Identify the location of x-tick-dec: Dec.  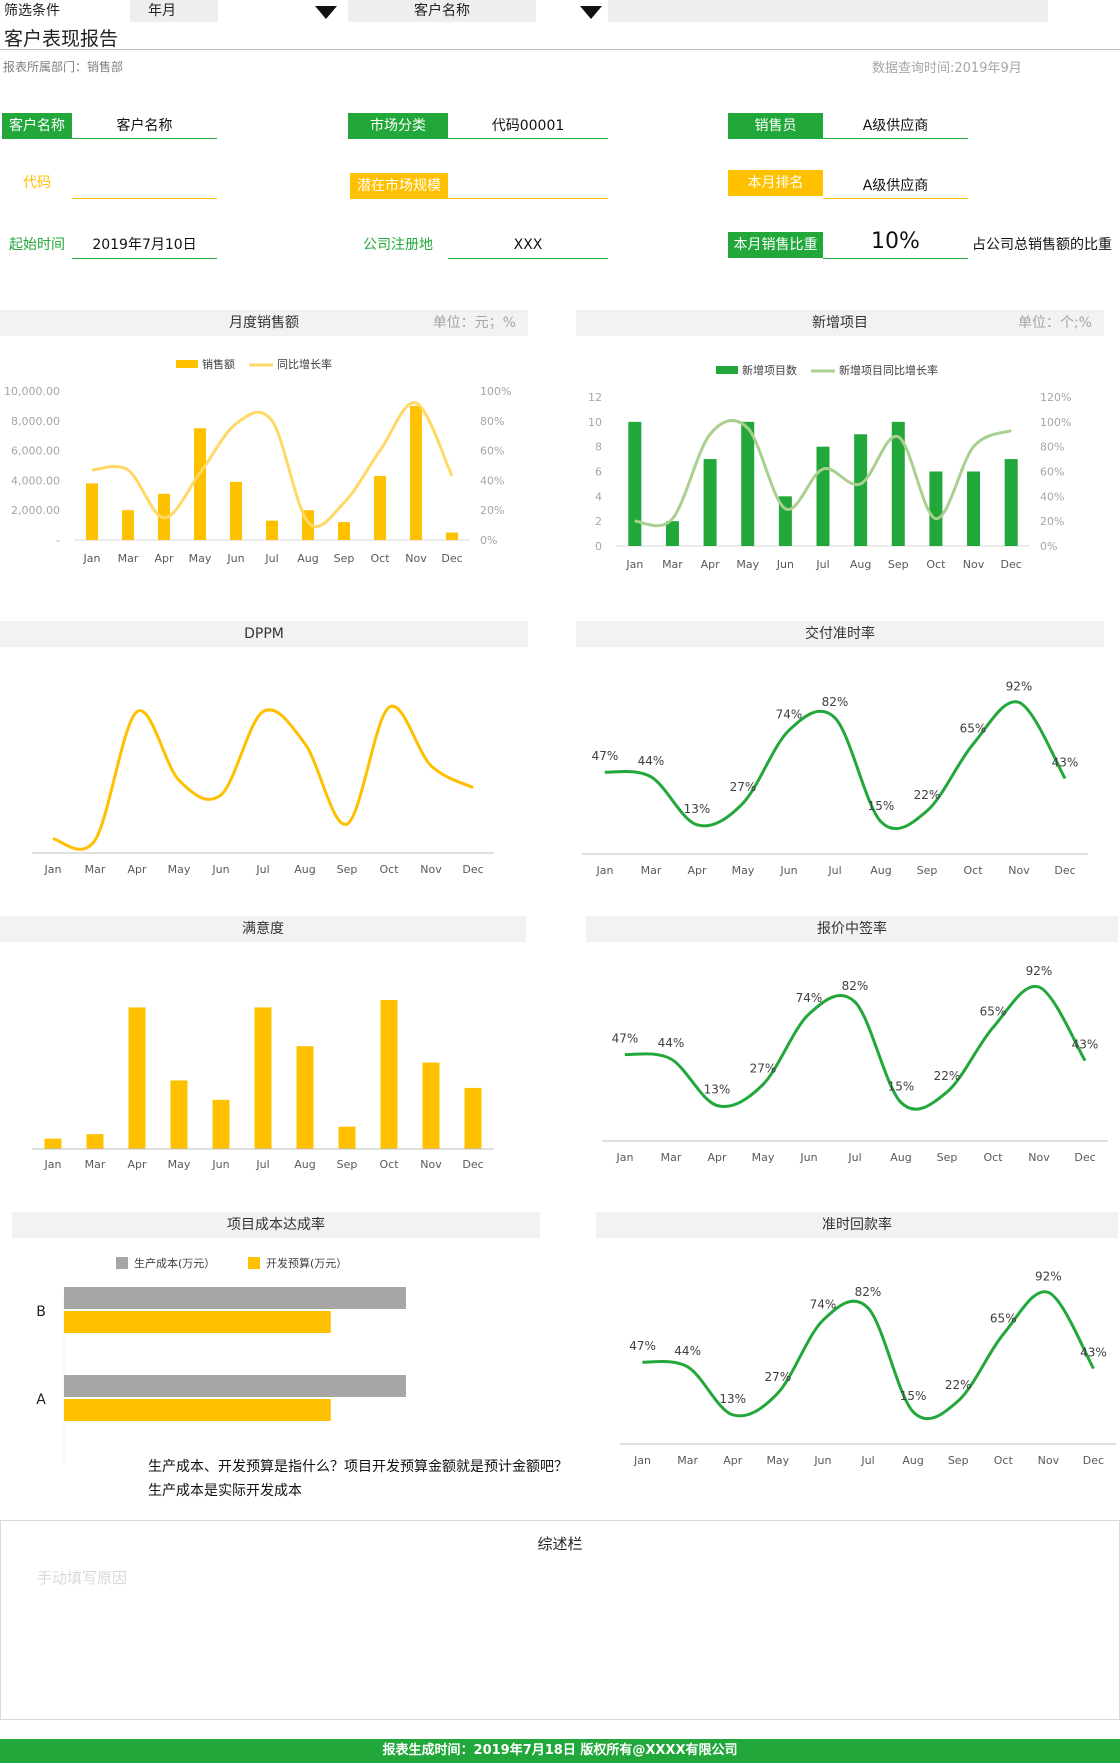
(451, 558).